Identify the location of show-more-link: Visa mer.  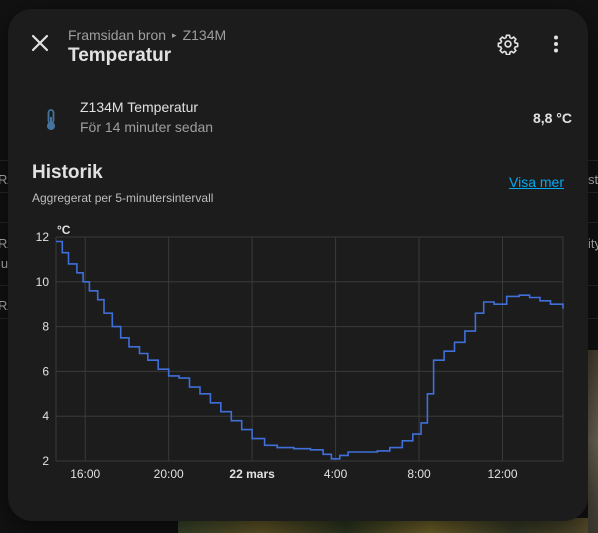
(536, 182).